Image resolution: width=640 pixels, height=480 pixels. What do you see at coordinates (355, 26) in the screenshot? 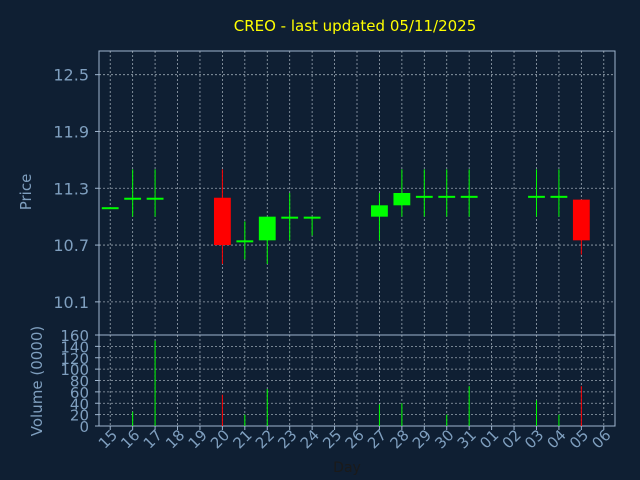
I see `chart-title: CREO - last updated 05/11/2025` at bounding box center [355, 26].